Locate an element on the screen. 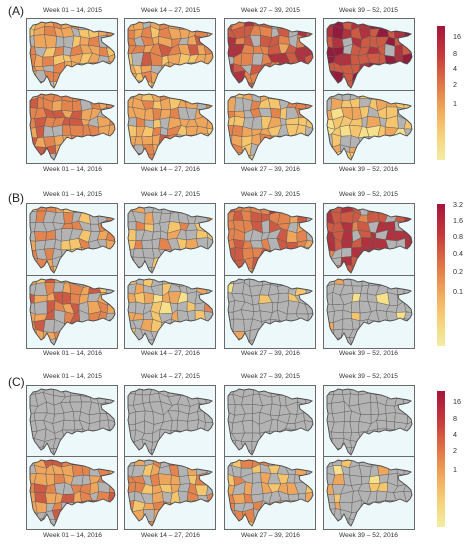 The height and width of the screenshot is (550, 469). legend-tick: 3.2 is located at coordinates (458, 204).